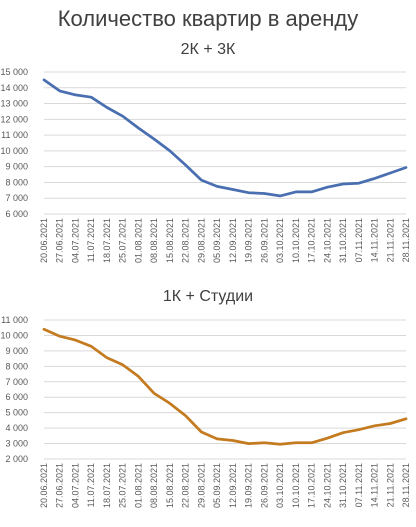 This screenshot has width=416, height=527. What do you see at coordinates (16, 444) in the screenshot?
I see `y-tick-label: 3 000` at bounding box center [16, 444].